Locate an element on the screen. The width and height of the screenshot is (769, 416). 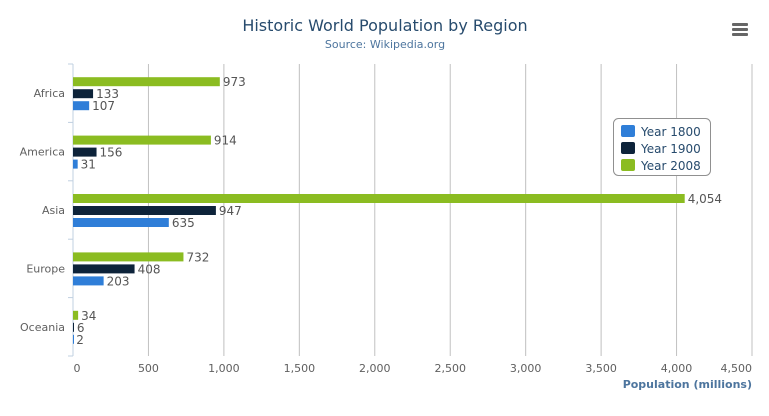
data-label: 4,054 is located at coordinates (705, 199).